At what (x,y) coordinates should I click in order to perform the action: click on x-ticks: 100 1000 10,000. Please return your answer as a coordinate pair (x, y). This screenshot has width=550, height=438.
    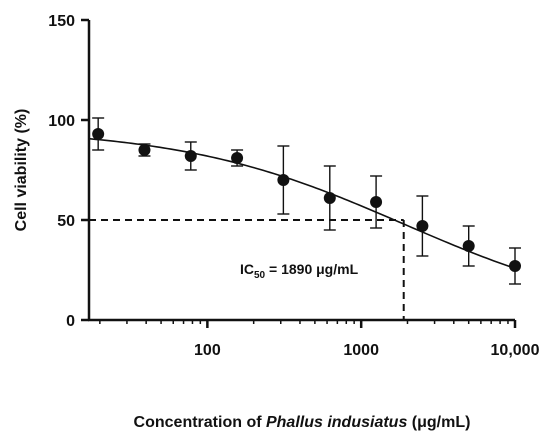
    Looking at the image, I should click on (319, 339).